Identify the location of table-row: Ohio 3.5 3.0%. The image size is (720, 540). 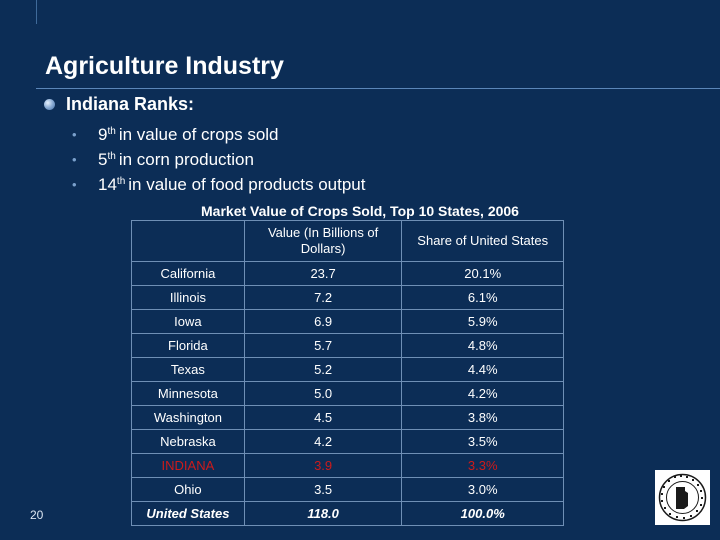
(347, 489).